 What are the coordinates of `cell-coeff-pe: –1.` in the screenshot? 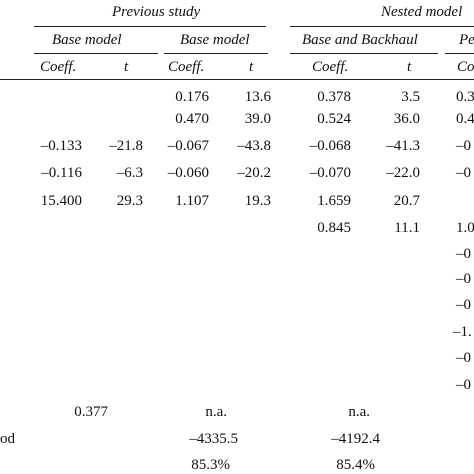 It's located at (462, 332).